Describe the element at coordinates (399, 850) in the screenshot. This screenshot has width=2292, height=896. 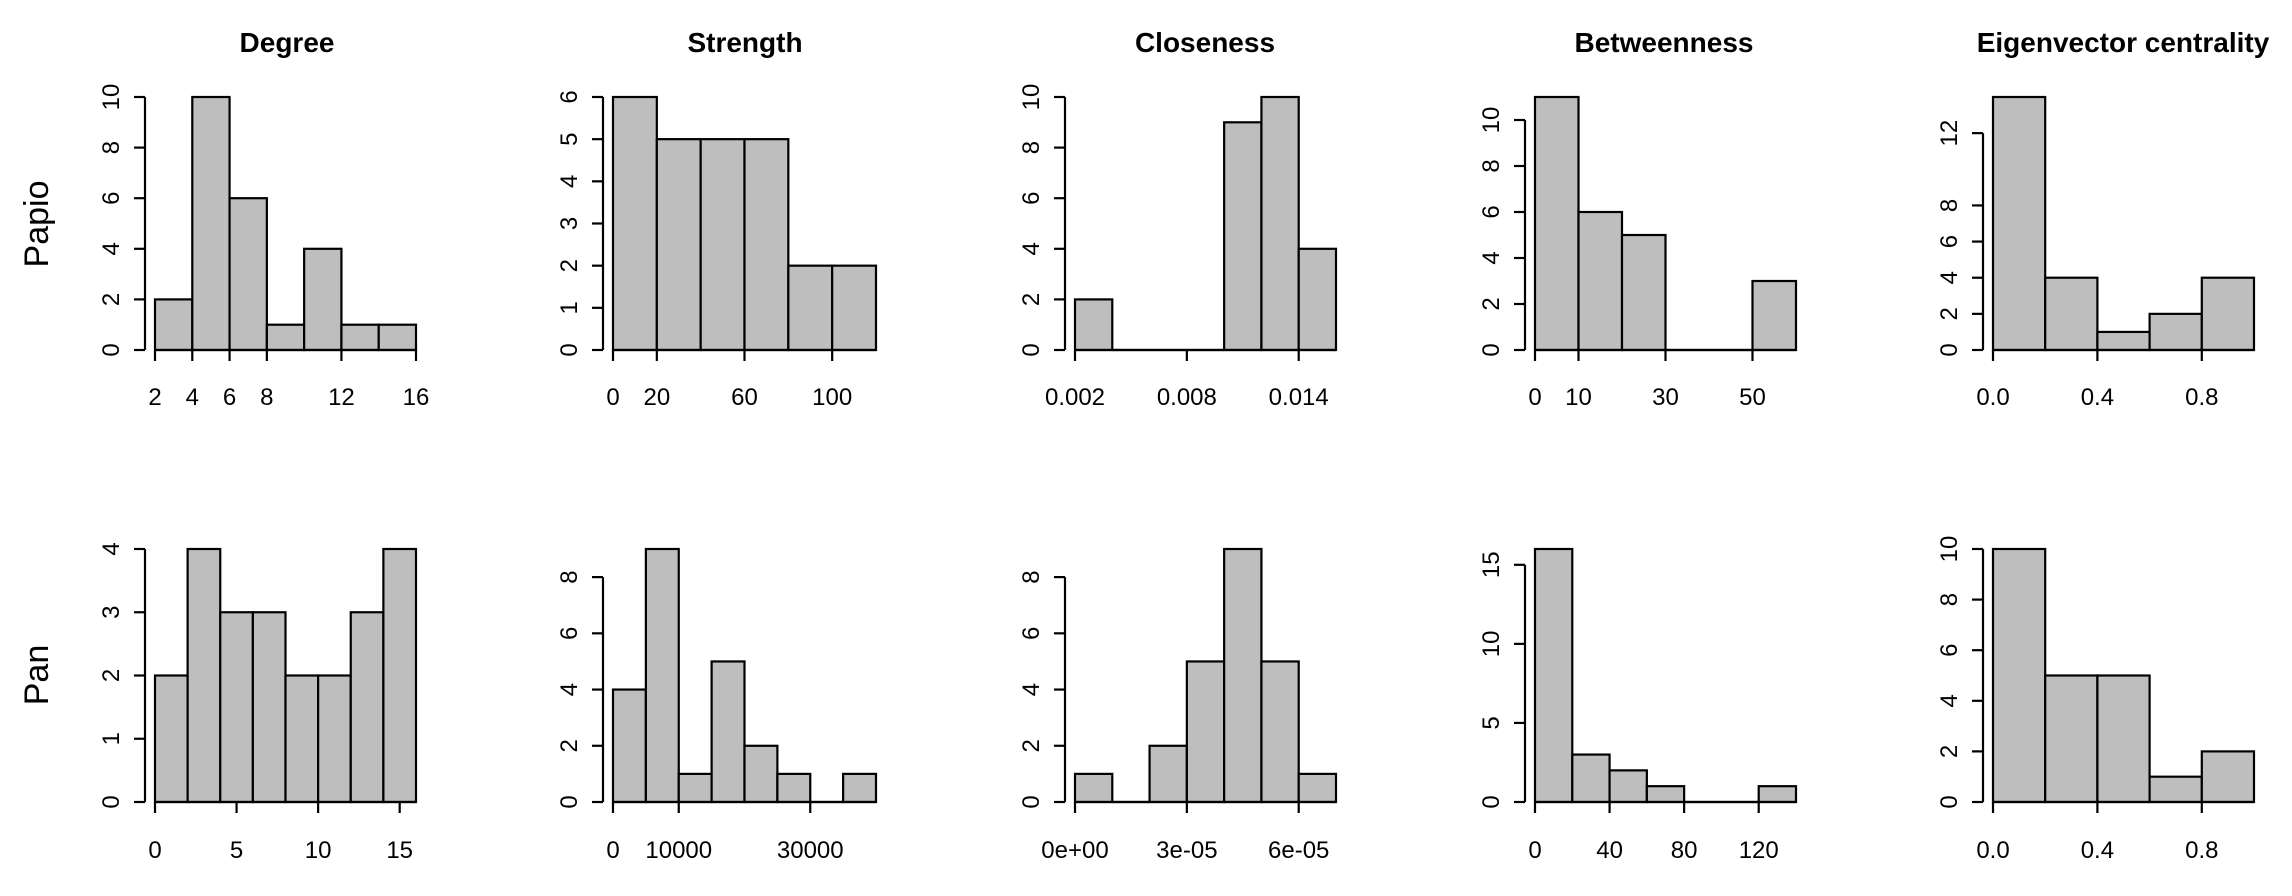
I see `x-tick-label: 15` at that location.